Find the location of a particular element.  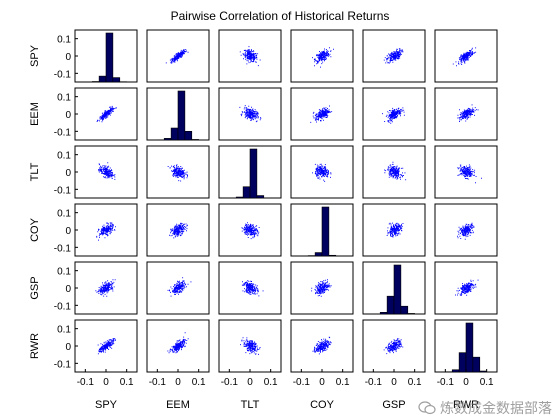

panel-TLT-vs-RWR is located at coordinates (466, 172).